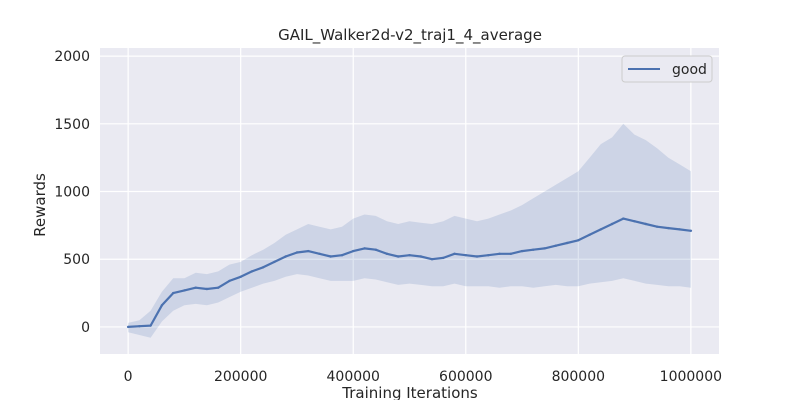  Describe the element at coordinates (410, 35) in the screenshot. I see `chart-title: GAIL_Walker2d-v2_traj1_4_average` at that location.